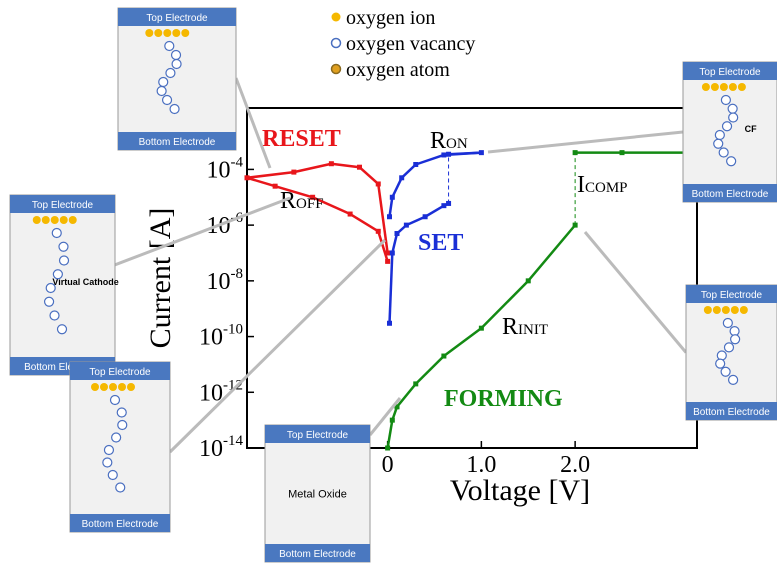 The image size is (777, 563). Describe the element at coordinates (225, 224) in the screenshot. I see `y-tick-label: 10⁻⁶` at that location.